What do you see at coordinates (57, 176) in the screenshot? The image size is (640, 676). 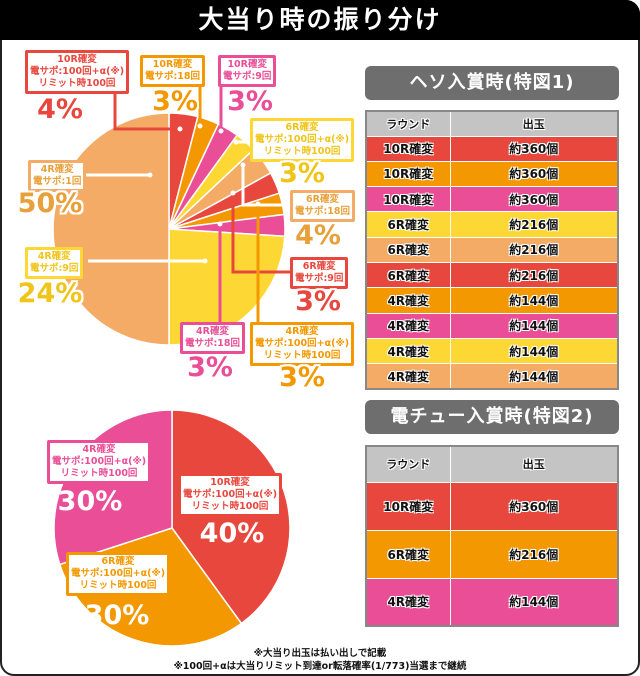 I see `pie1-label-9: 4R確変 電サポ:1回` at bounding box center [57, 176].